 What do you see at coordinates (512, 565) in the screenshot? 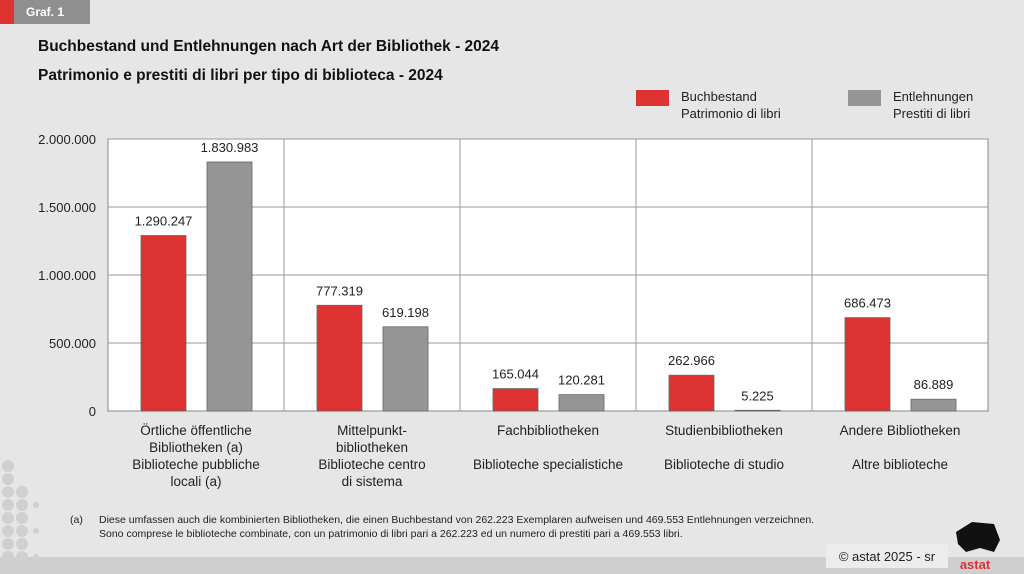
I see `footer-band` at bounding box center [512, 565].